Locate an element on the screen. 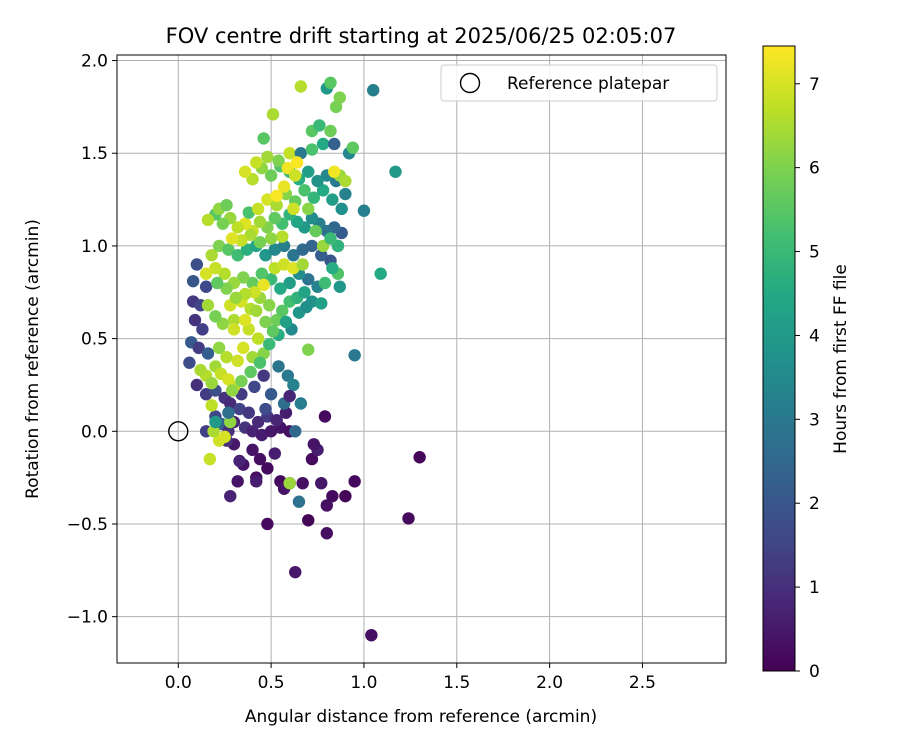 Image resolution: width=900 pixels, height=754 pixels. x-tick-label: 2.5 is located at coordinates (642, 683).